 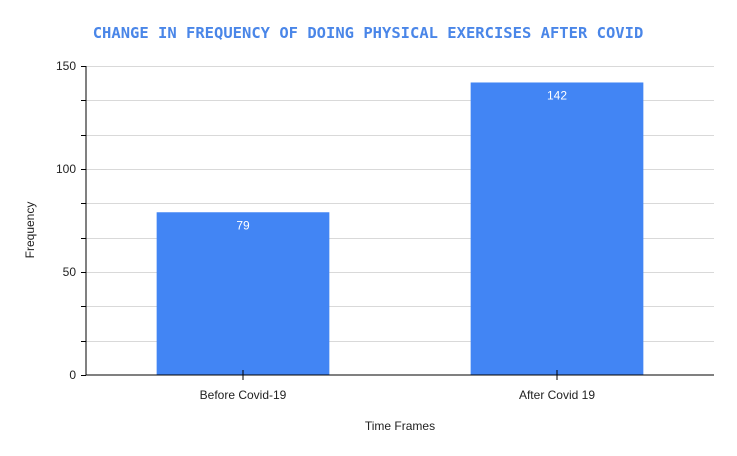 What do you see at coordinates (66, 169) in the screenshot?
I see `y-tick-label: 100` at bounding box center [66, 169].